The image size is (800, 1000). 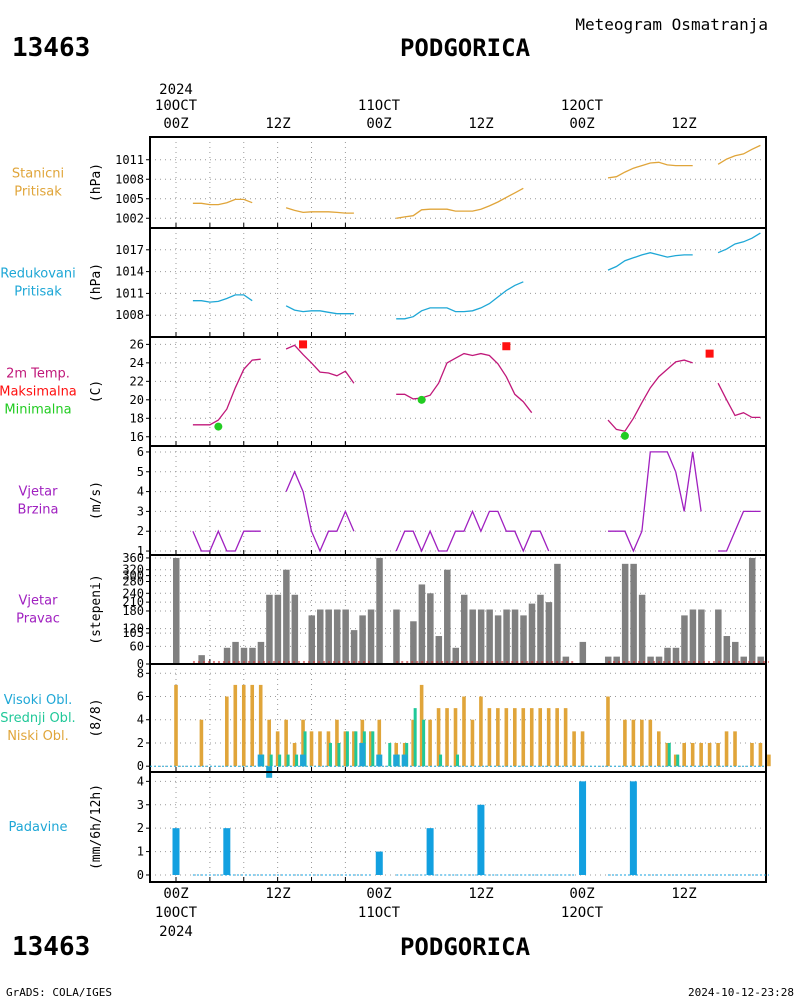 What do you see at coordinates (140, 697) in the screenshot?
I see `y-tick-label: 6` at bounding box center [140, 697].